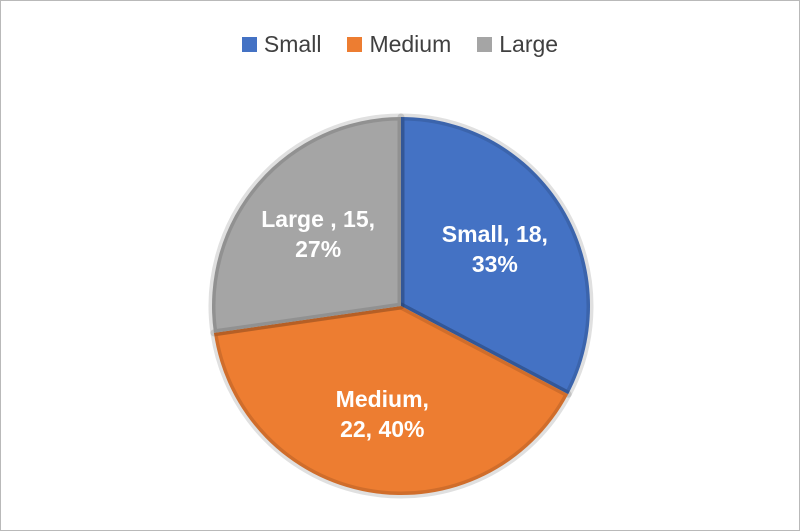 The width and height of the screenshot is (800, 531). What do you see at coordinates (494, 249) in the screenshot?
I see `data-label: Small, 18, 33%` at bounding box center [494, 249].